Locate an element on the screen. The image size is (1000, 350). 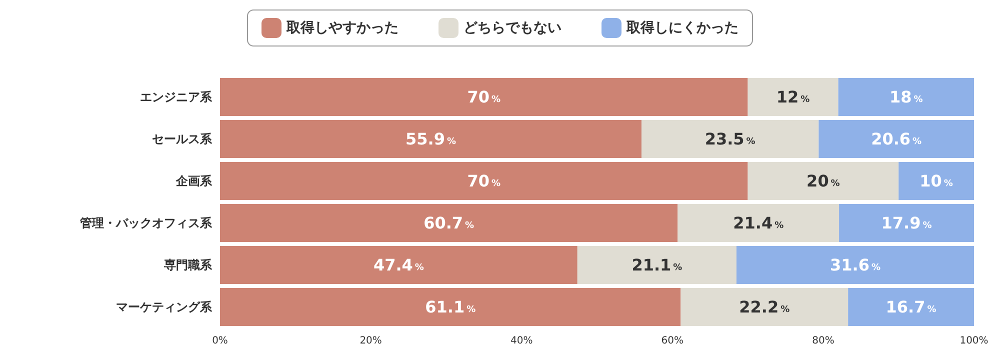
data-label: 16.7% is located at coordinates (911, 307).